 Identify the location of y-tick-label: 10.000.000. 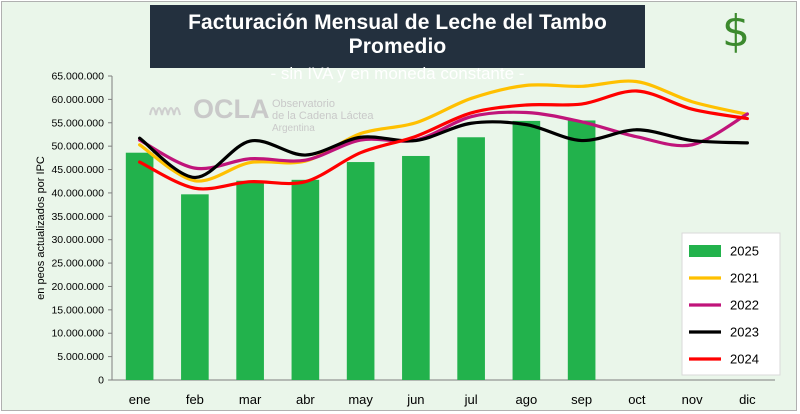
(77, 334).